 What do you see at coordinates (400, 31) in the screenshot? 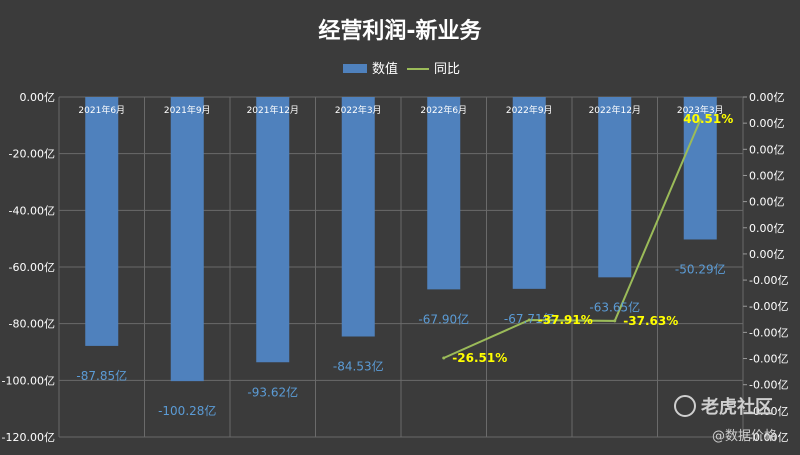
I see `chart-title: 经营利润-新业务` at bounding box center [400, 31].